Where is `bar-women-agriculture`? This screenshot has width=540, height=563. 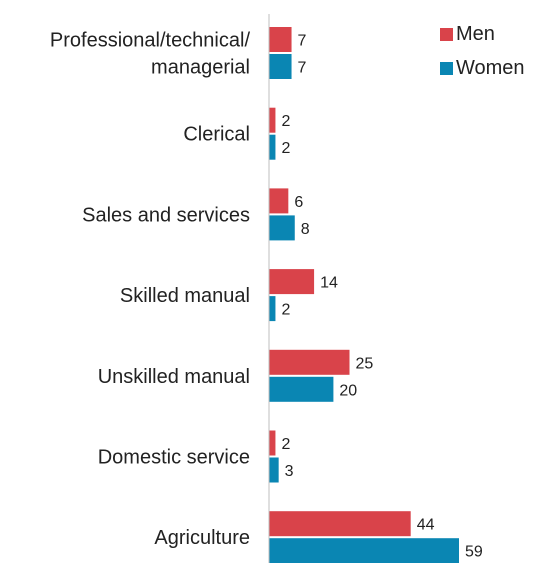
bar-women-agriculture is located at coordinates (364, 550).